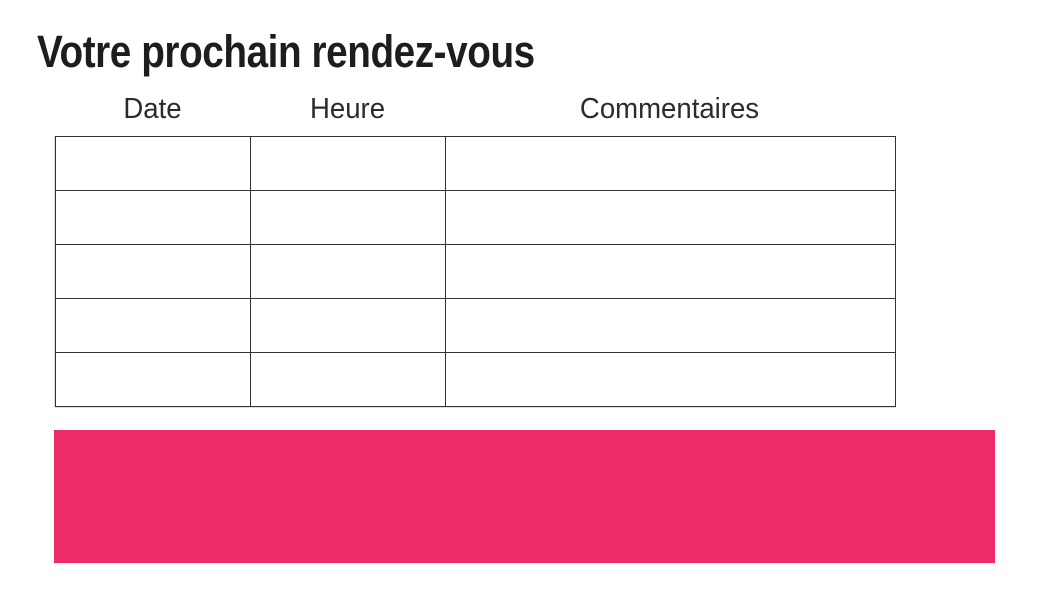 The image size is (1050, 600). I want to click on column-header-heure: Heure, so click(347, 108).